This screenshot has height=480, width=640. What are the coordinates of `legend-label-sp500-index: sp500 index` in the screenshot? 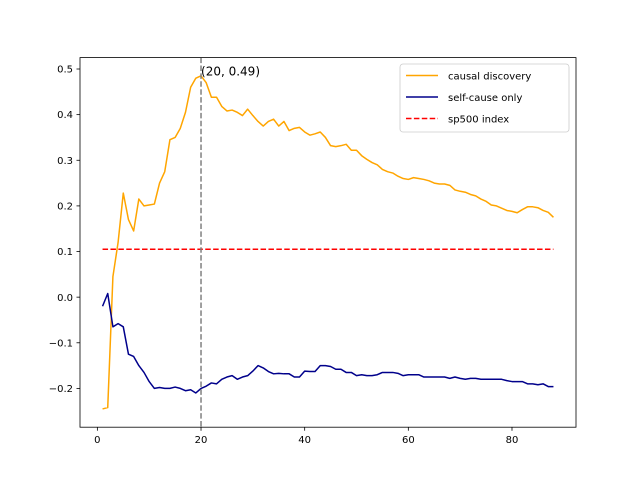 It's located at (478, 120).